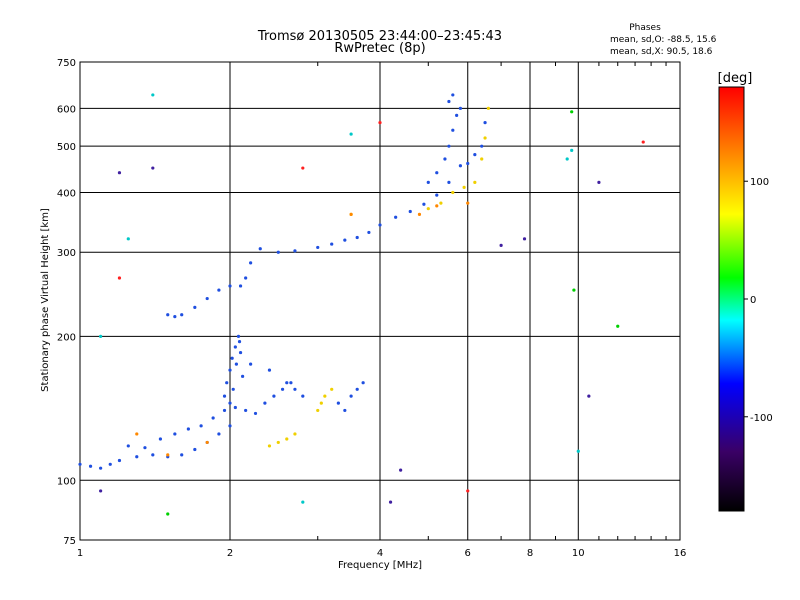 The width and height of the screenshot is (800, 600). I want to click on colorbar-tick-label: -100, so click(761, 418).